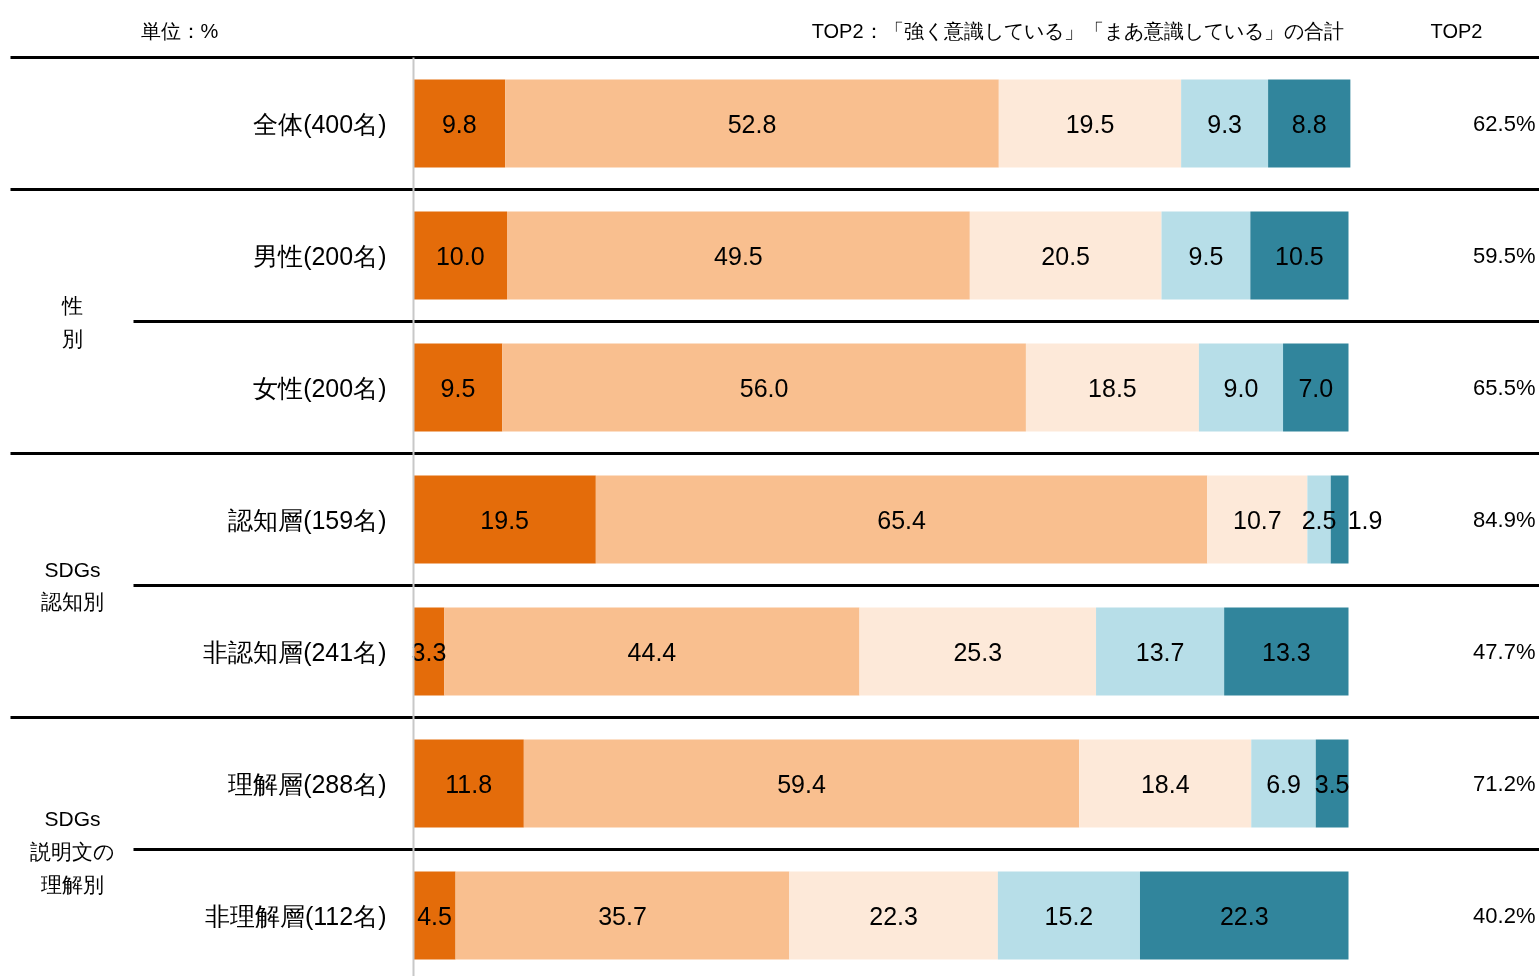 Image resolution: width=1539 pixels, height=976 pixels. What do you see at coordinates (320, 123) in the screenshot?
I see `y-tick-label: 全体(400名)` at bounding box center [320, 123].